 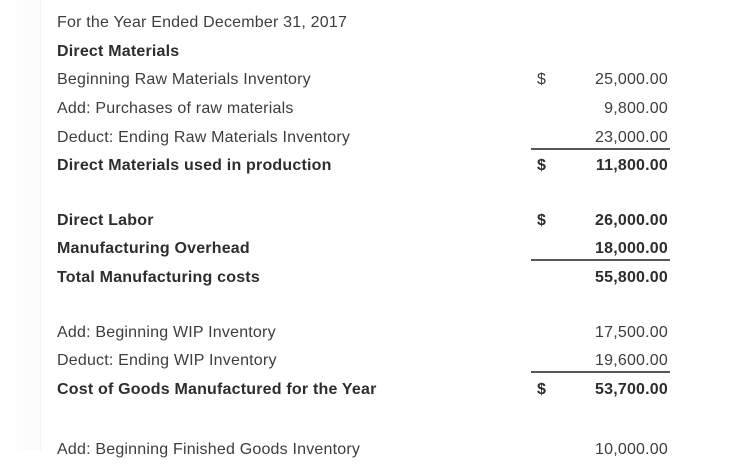 What do you see at coordinates (175, 109) in the screenshot?
I see `row-label: Add: Purchases of raw materials` at bounding box center [175, 109].